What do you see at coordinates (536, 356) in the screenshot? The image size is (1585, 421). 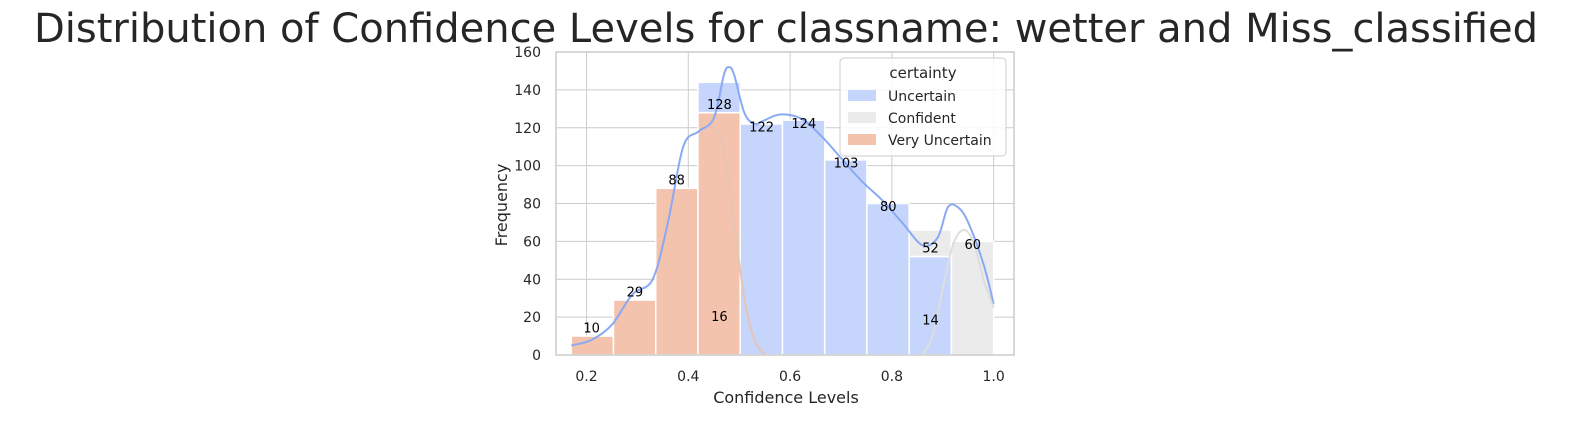 I see `y-tick-label: 0` at bounding box center [536, 356].